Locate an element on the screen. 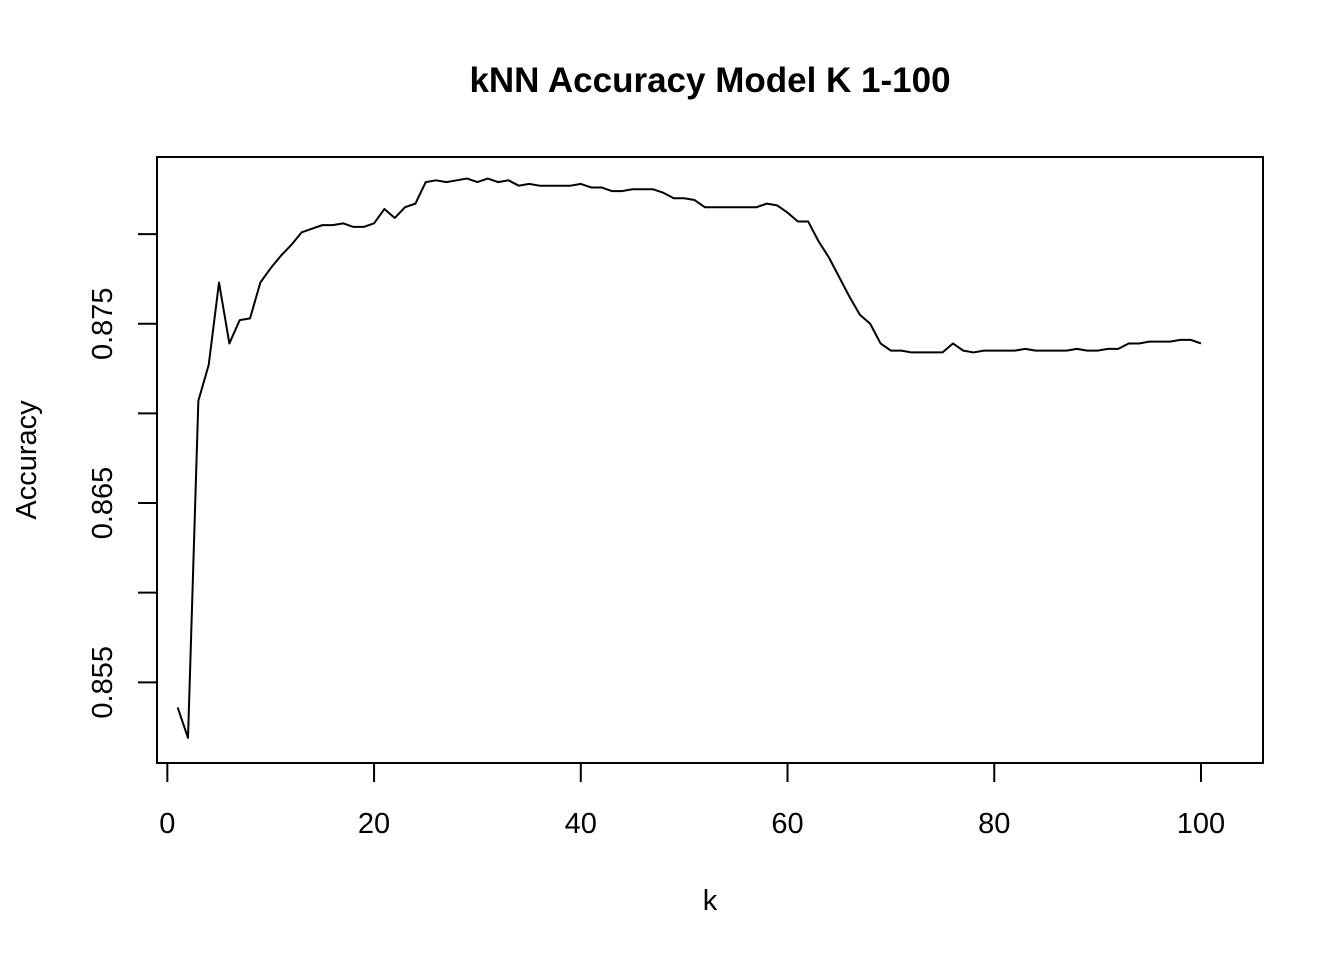 This screenshot has width=1344, height=960. x-tick-label: 60 is located at coordinates (787, 824).